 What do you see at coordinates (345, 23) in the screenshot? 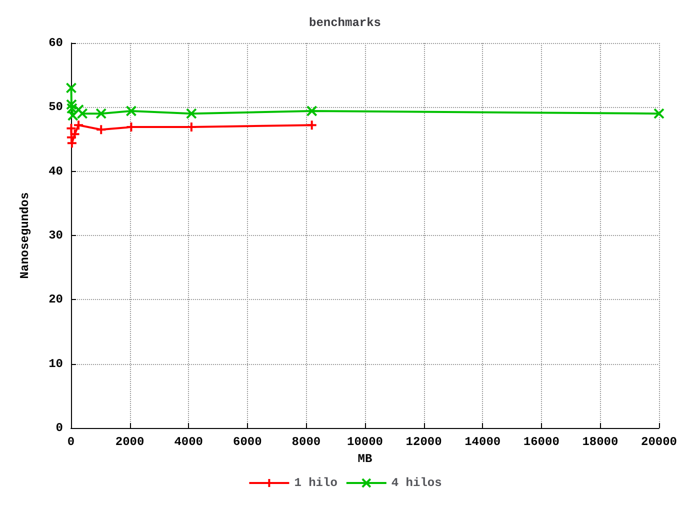
I see `chart-title: benchmarks` at bounding box center [345, 23].